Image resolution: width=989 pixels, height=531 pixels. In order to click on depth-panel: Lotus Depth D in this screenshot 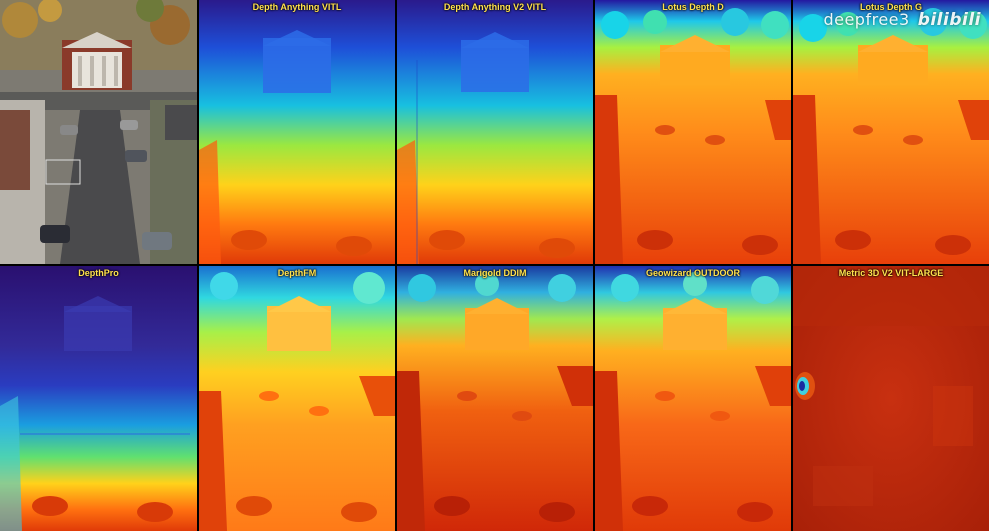, I will do `click(693, 132)`.